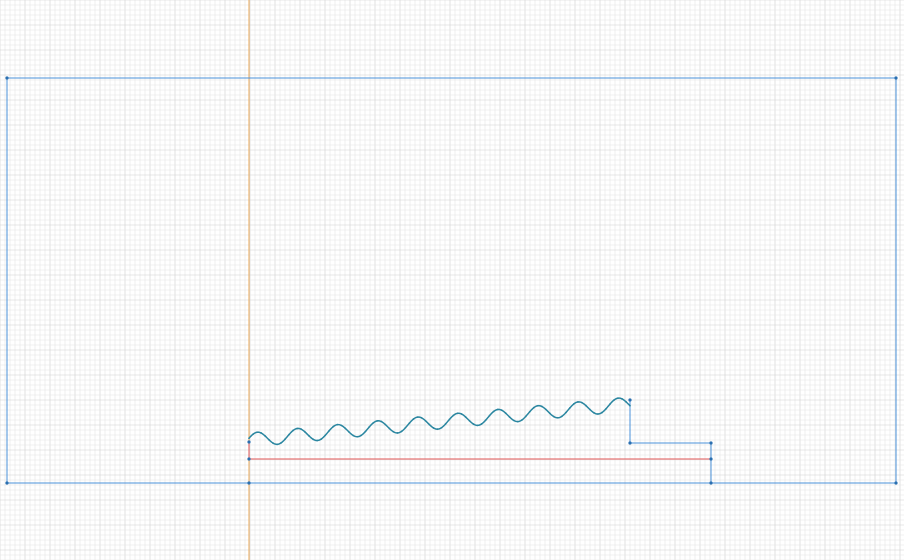 Image resolution: width=904 pixels, height=560 pixels. Describe the element at coordinates (439, 421) in the screenshot. I see `wave-nodes` at that location.